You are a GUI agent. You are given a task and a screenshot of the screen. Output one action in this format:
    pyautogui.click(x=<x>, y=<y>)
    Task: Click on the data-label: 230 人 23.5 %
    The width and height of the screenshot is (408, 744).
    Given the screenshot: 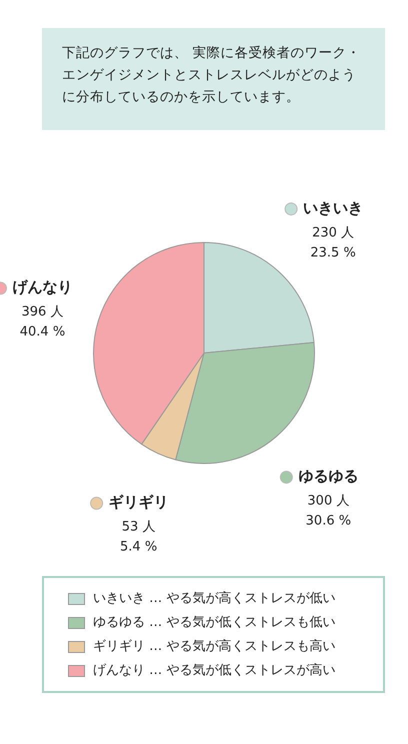 What is the action you would take?
    pyautogui.click(x=333, y=242)
    